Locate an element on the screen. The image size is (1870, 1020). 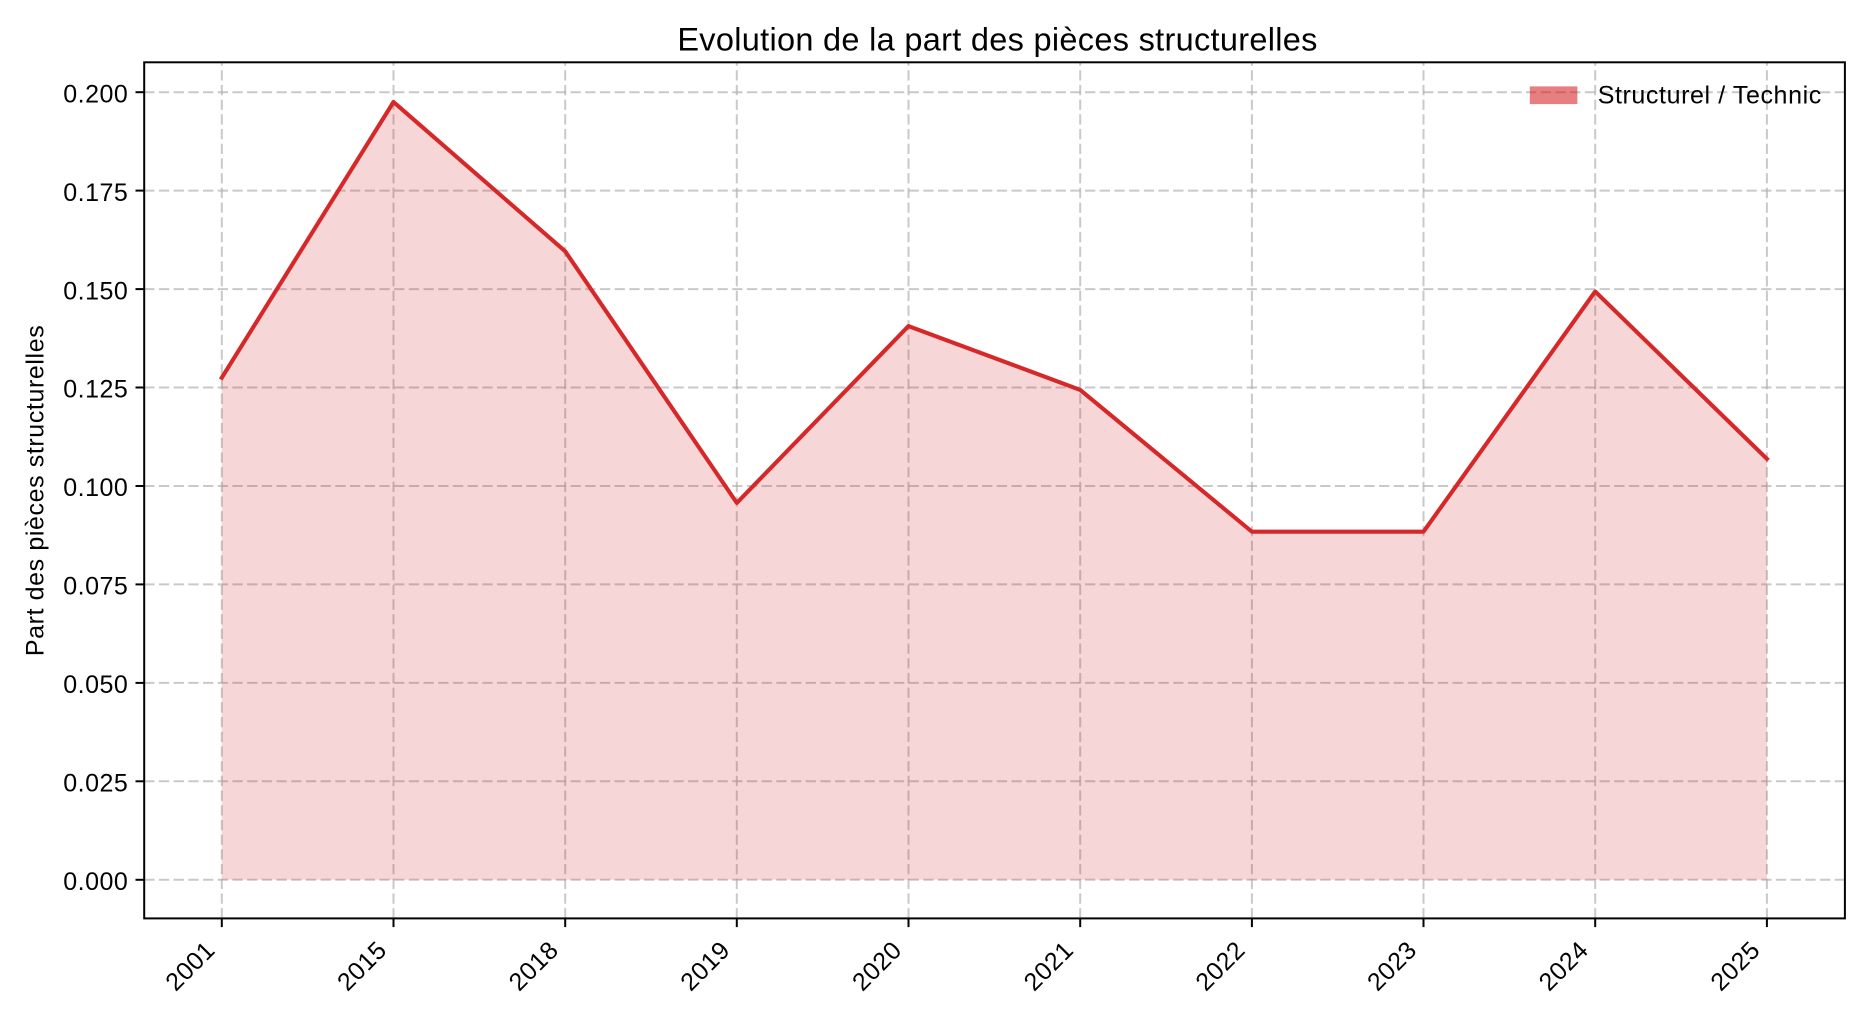
svg-text: 0.075 is located at coordinates (95, 587).